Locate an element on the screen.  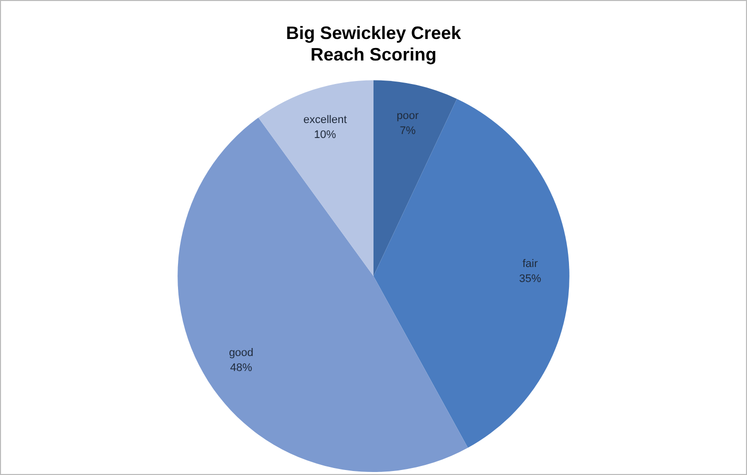
slice-label: excellent is located at coordinates (325, 120).